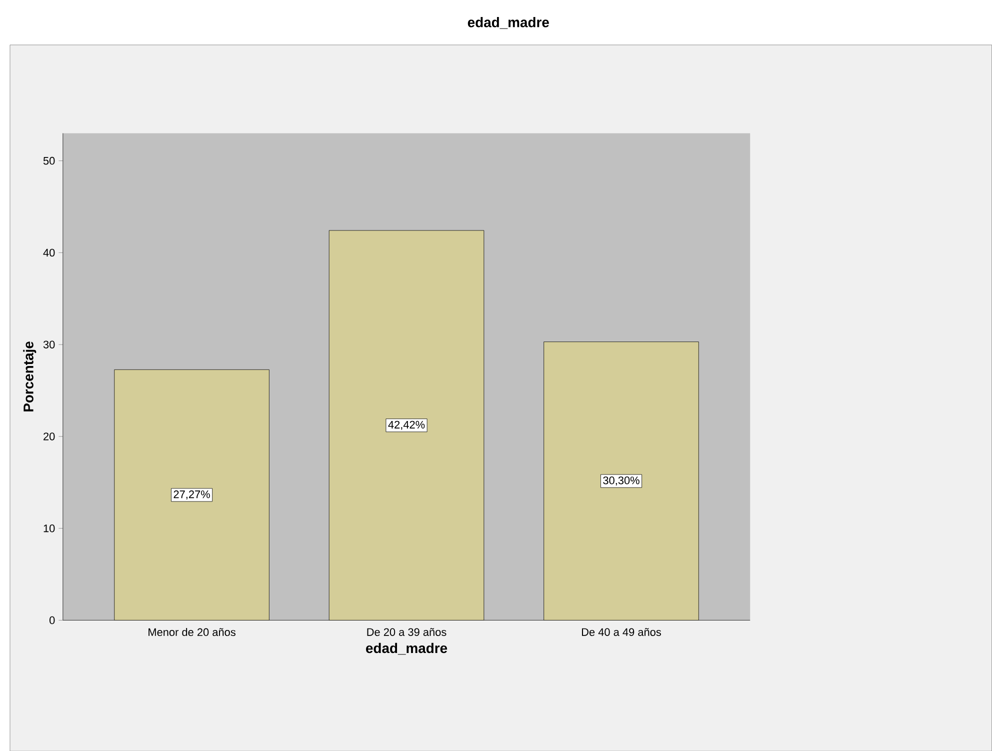  Describe the element at coordinates (49, 252) in the screenshot. I see `y-tick-label: 40` at that location.